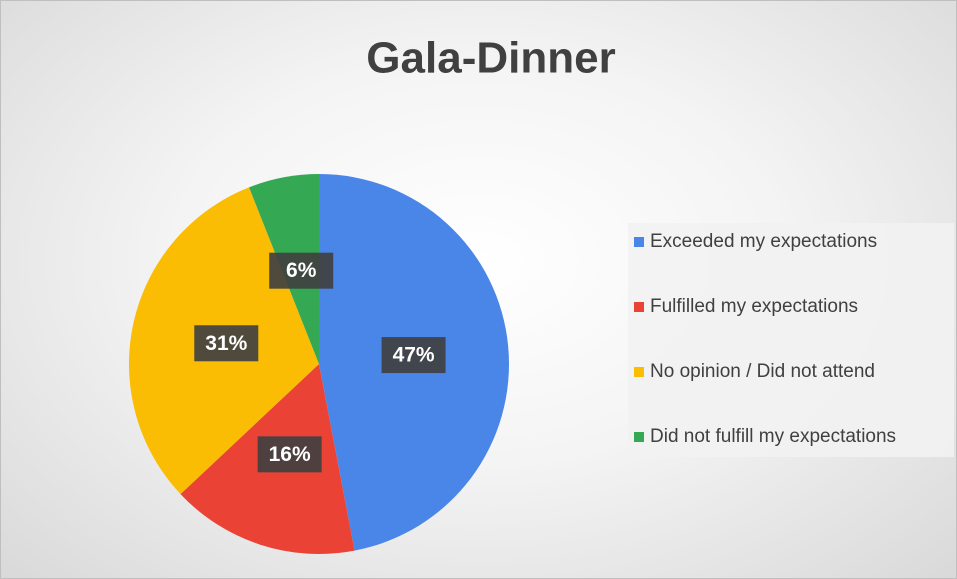  What do you see at coordinates (754, 306) in the screenshot?
I see `legend-label: Fulfilled my expectations` at bounding box center [754, 306].